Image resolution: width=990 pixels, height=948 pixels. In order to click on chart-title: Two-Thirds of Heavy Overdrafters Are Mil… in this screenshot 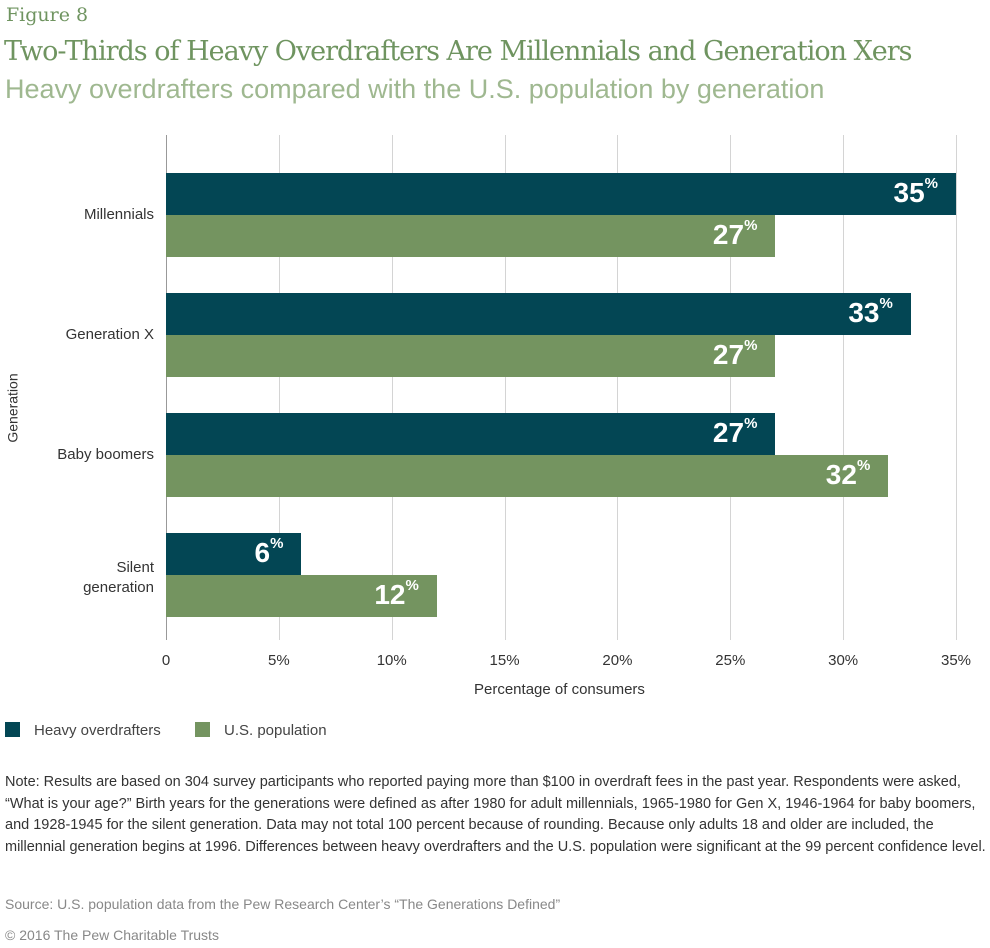, I will do `click(458, 51)`.